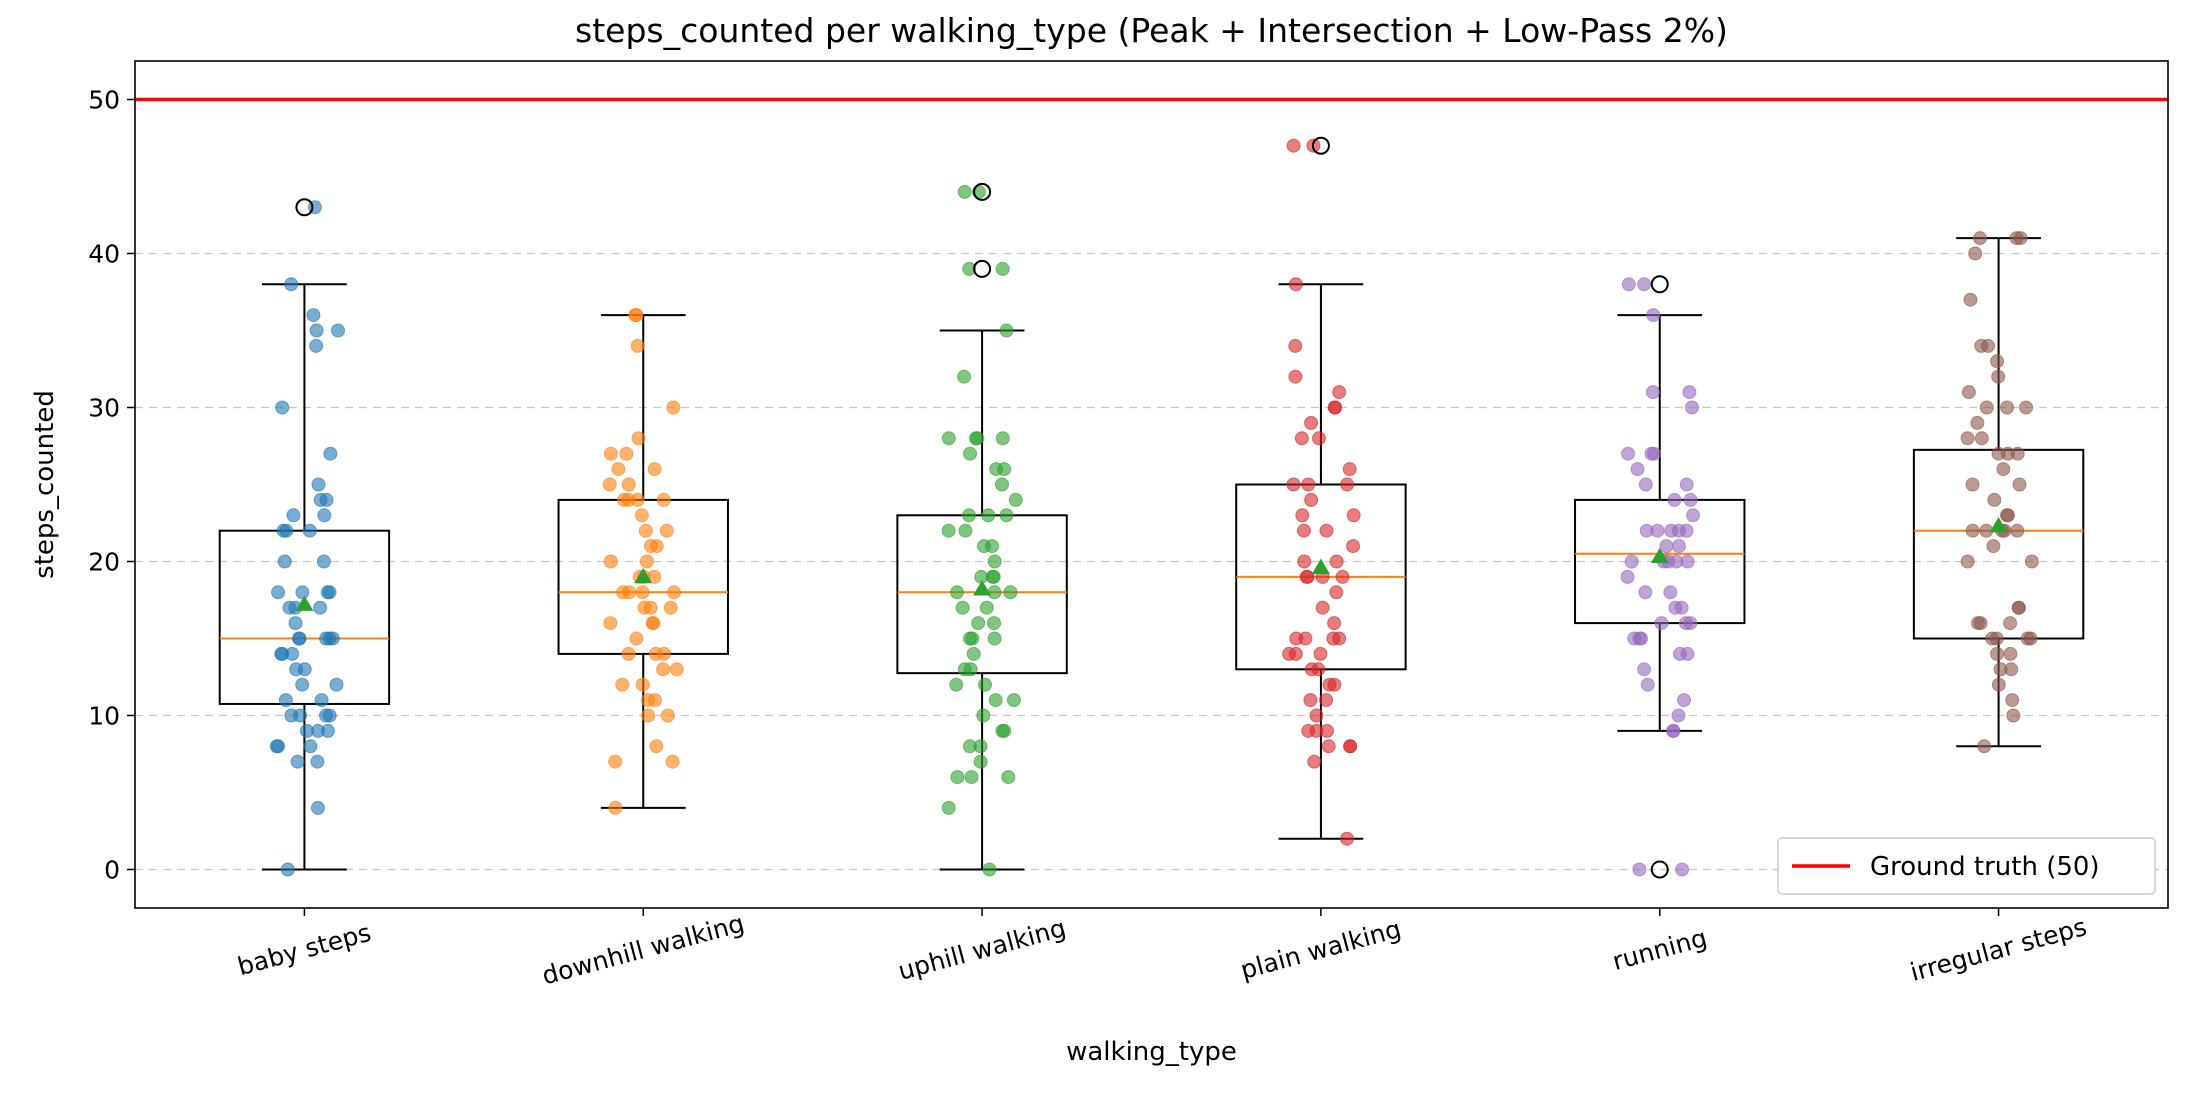 The image size is (2200, 1100). Describe the element at coordinates (643, 575) in the screenshot. I see `mean-marker-downhill-walking` at that location.